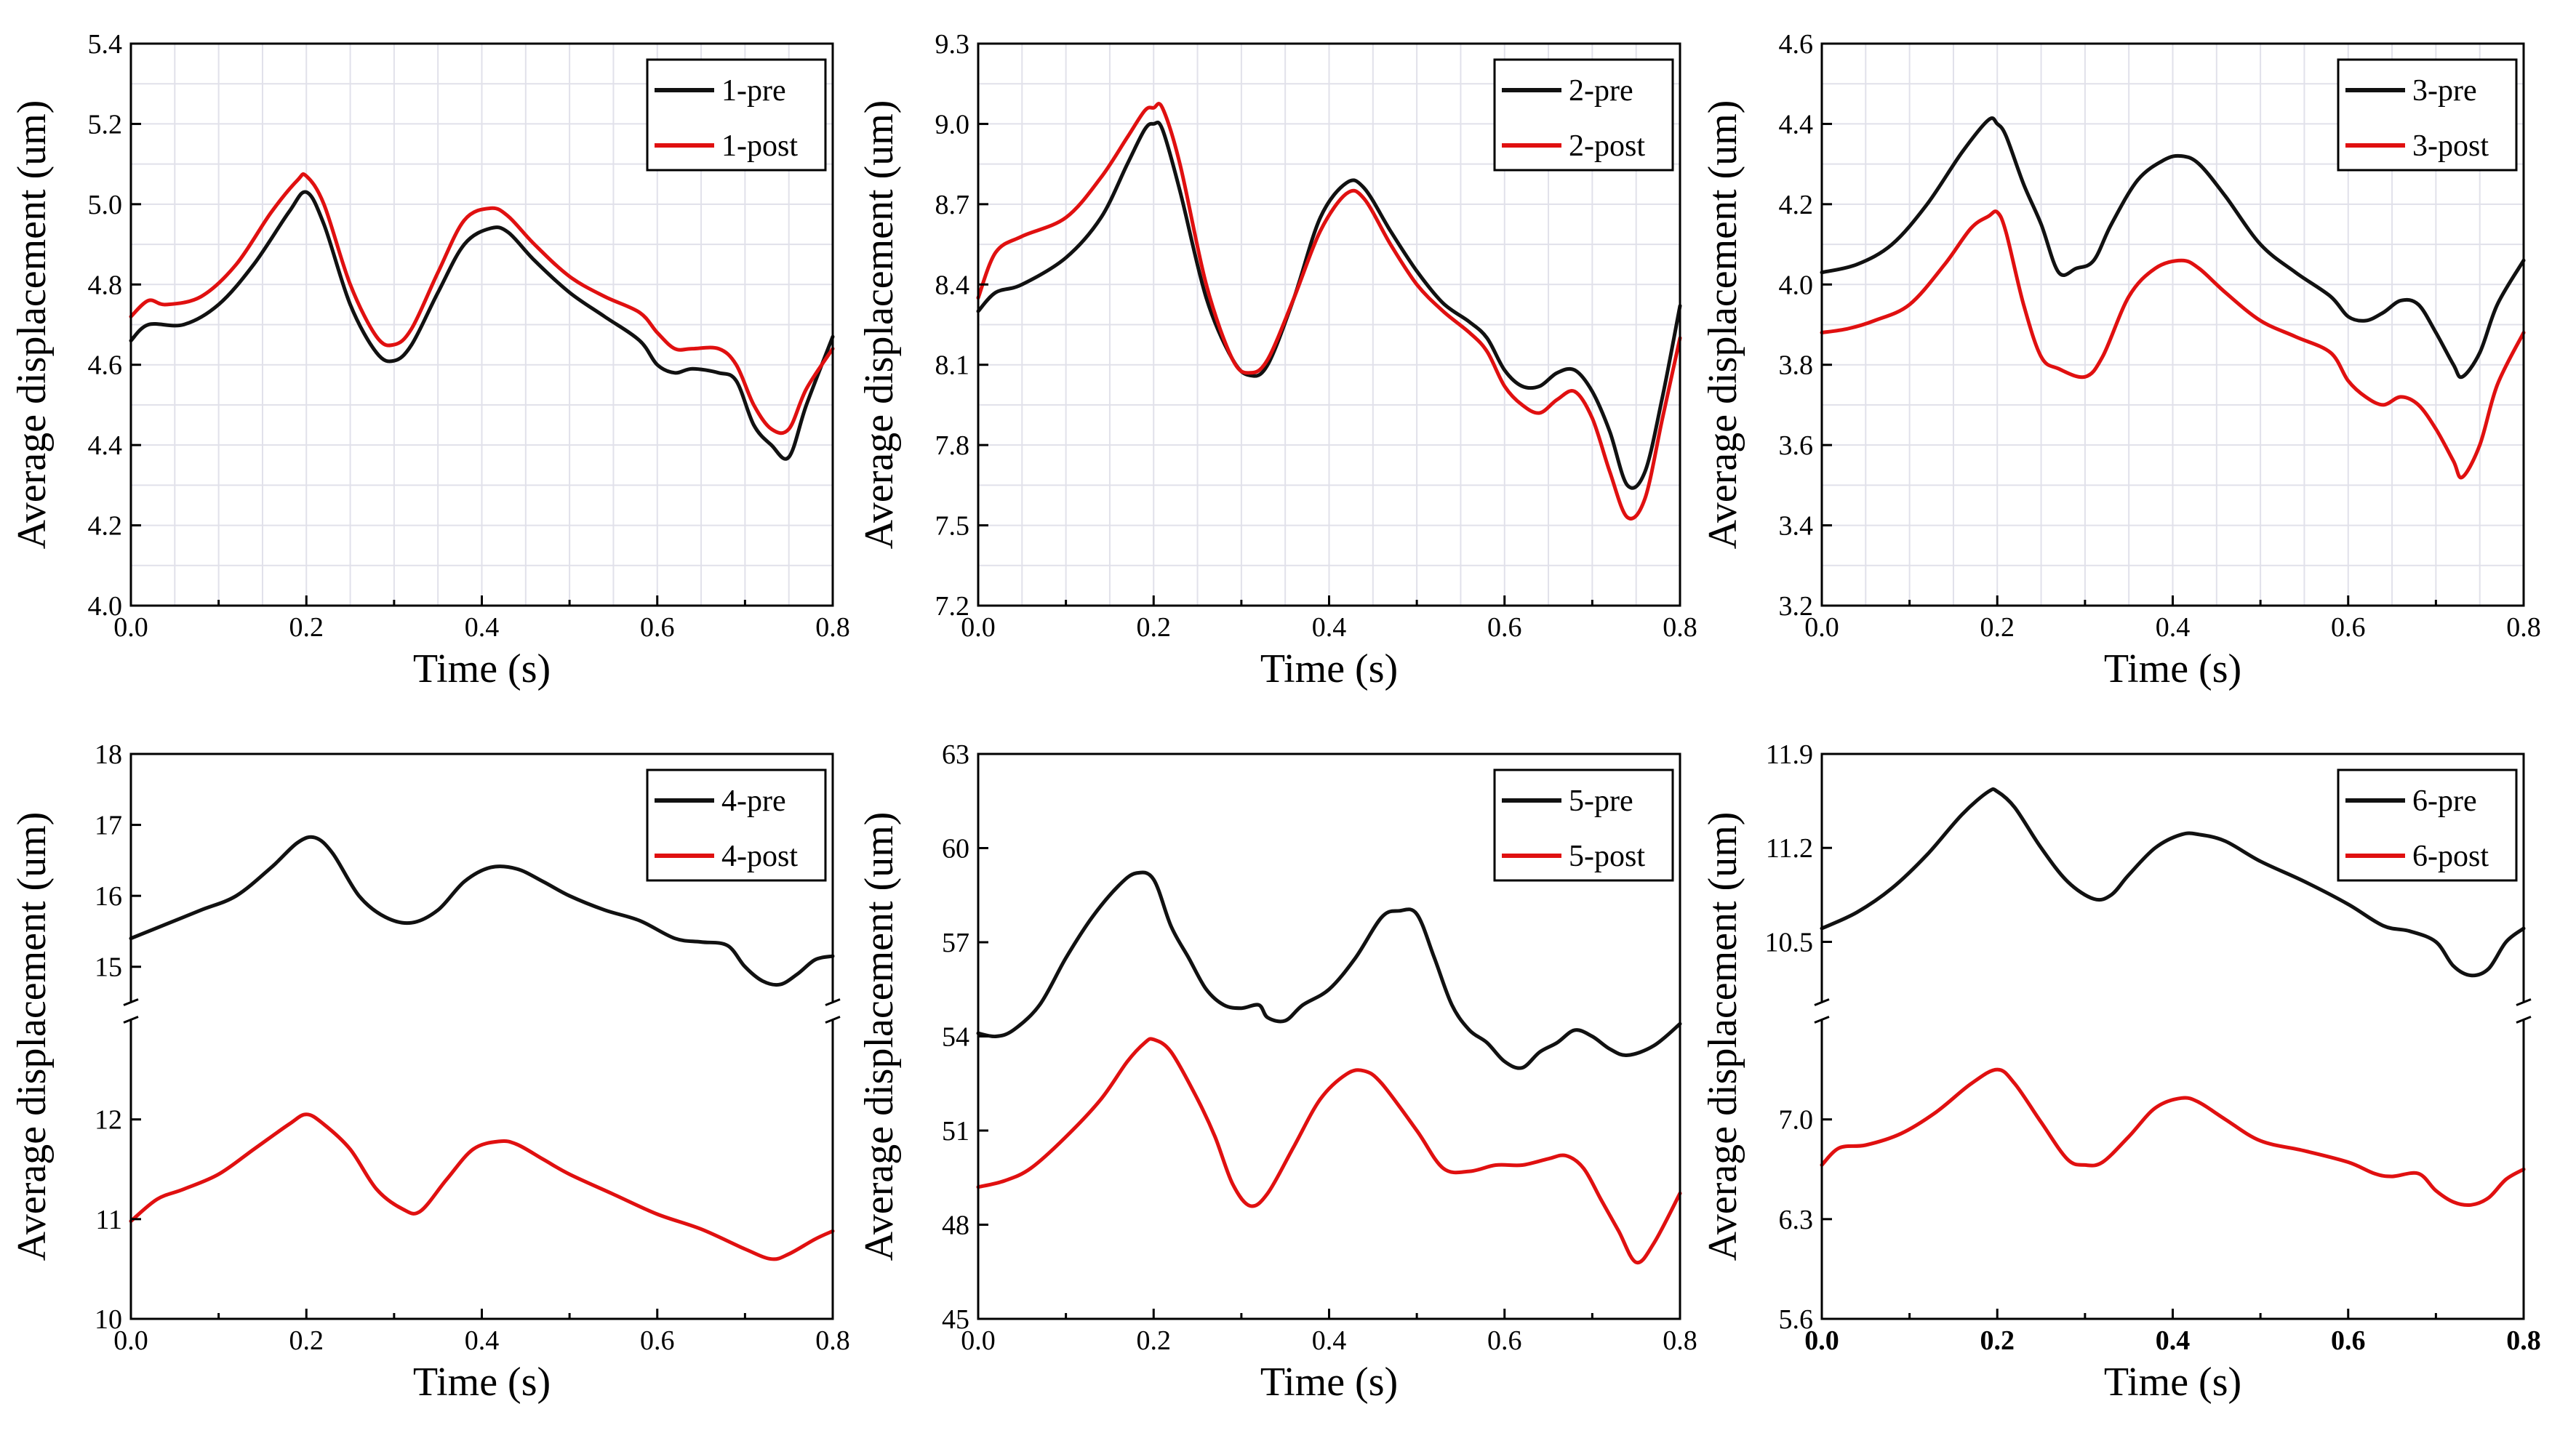 This screenshot has width=2576, height=1433. What do you see at coordinates (108, 896) in the screenshot?
I see `y-tick-label: 16` at bounding box center [108, 896].